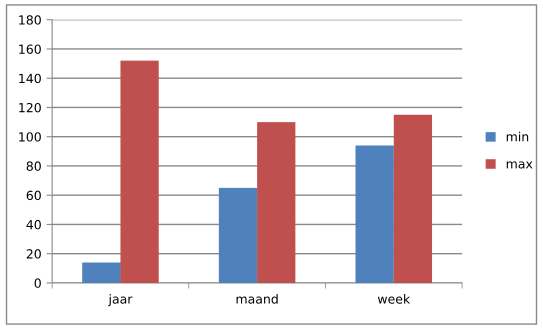  Describe the element at coordinates (257, 299) in the screenshot. I see `x-tick-label: maand` at that location.